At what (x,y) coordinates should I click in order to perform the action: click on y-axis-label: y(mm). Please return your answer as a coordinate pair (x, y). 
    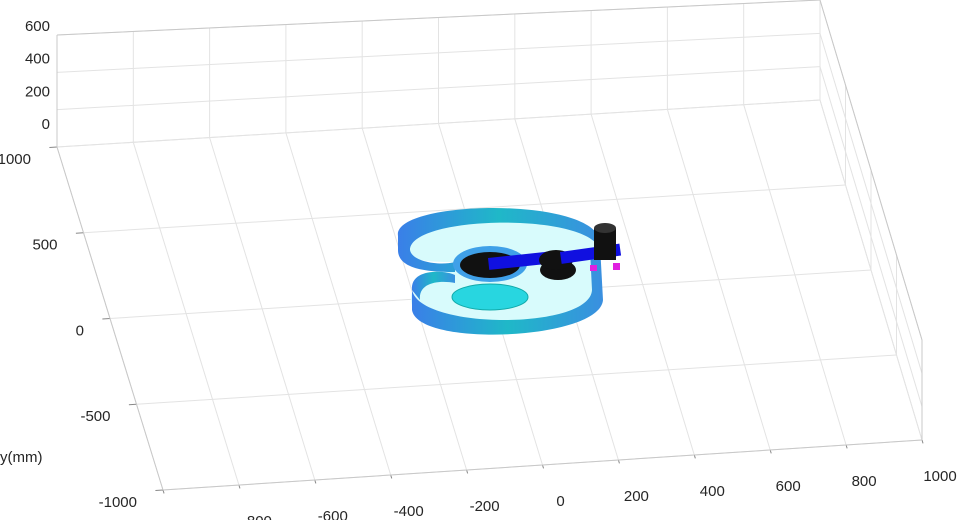
    Looking at the image, I should click on (21, 457).